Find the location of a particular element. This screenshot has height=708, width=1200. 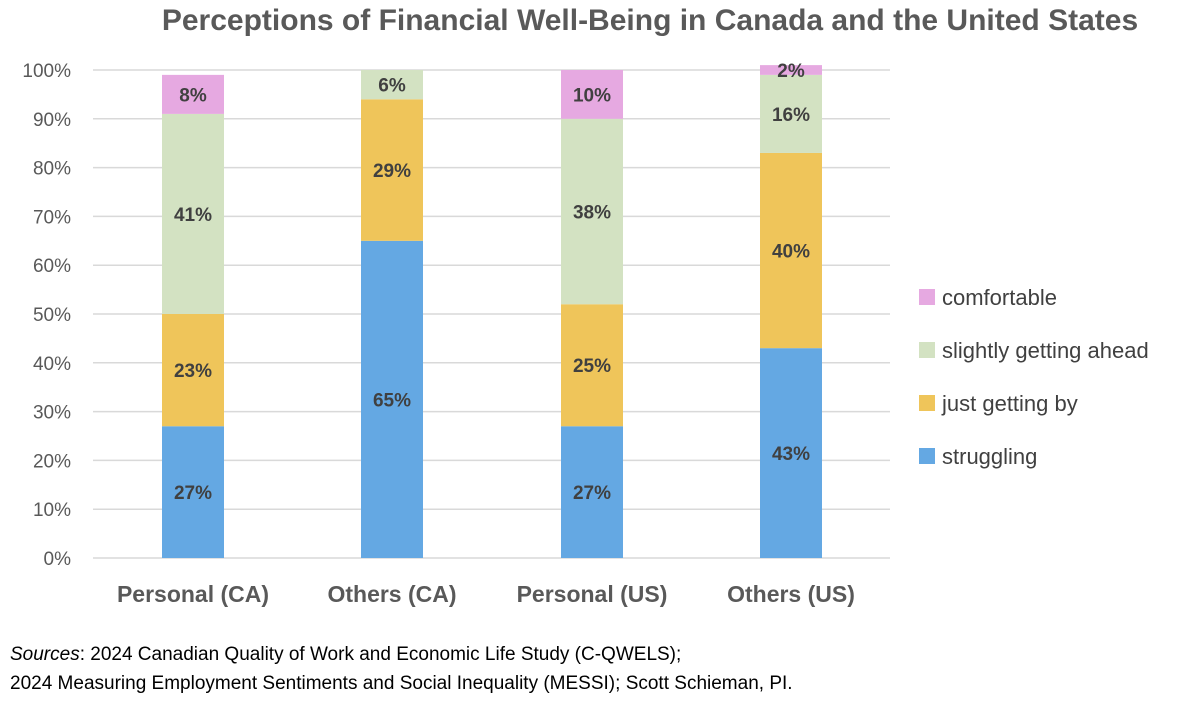

legend-label: struggling is located at coordinates (989, 456).